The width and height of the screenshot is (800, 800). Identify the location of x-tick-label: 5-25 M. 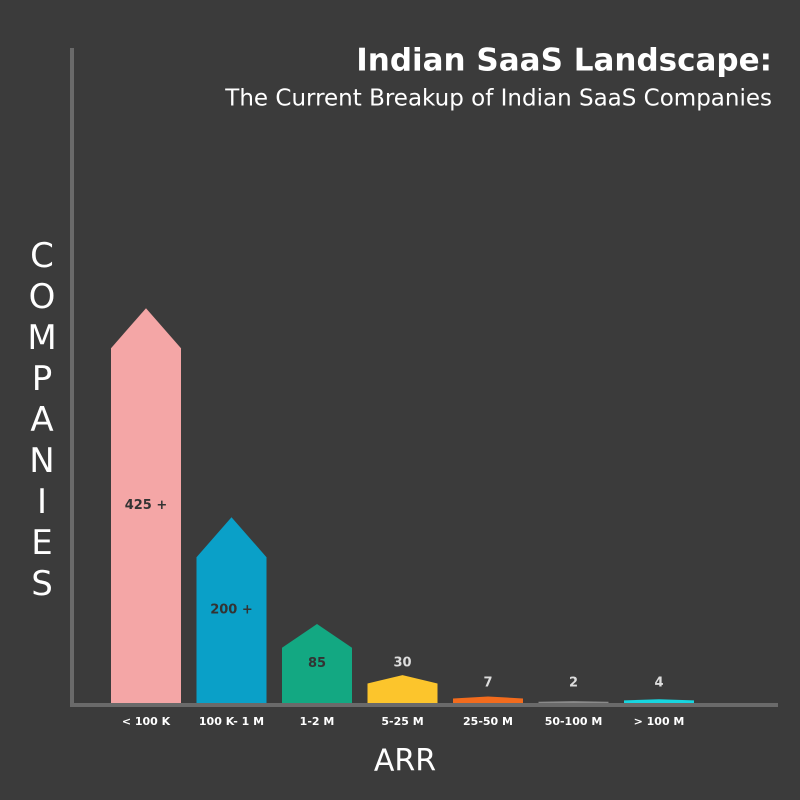
(402, 721).